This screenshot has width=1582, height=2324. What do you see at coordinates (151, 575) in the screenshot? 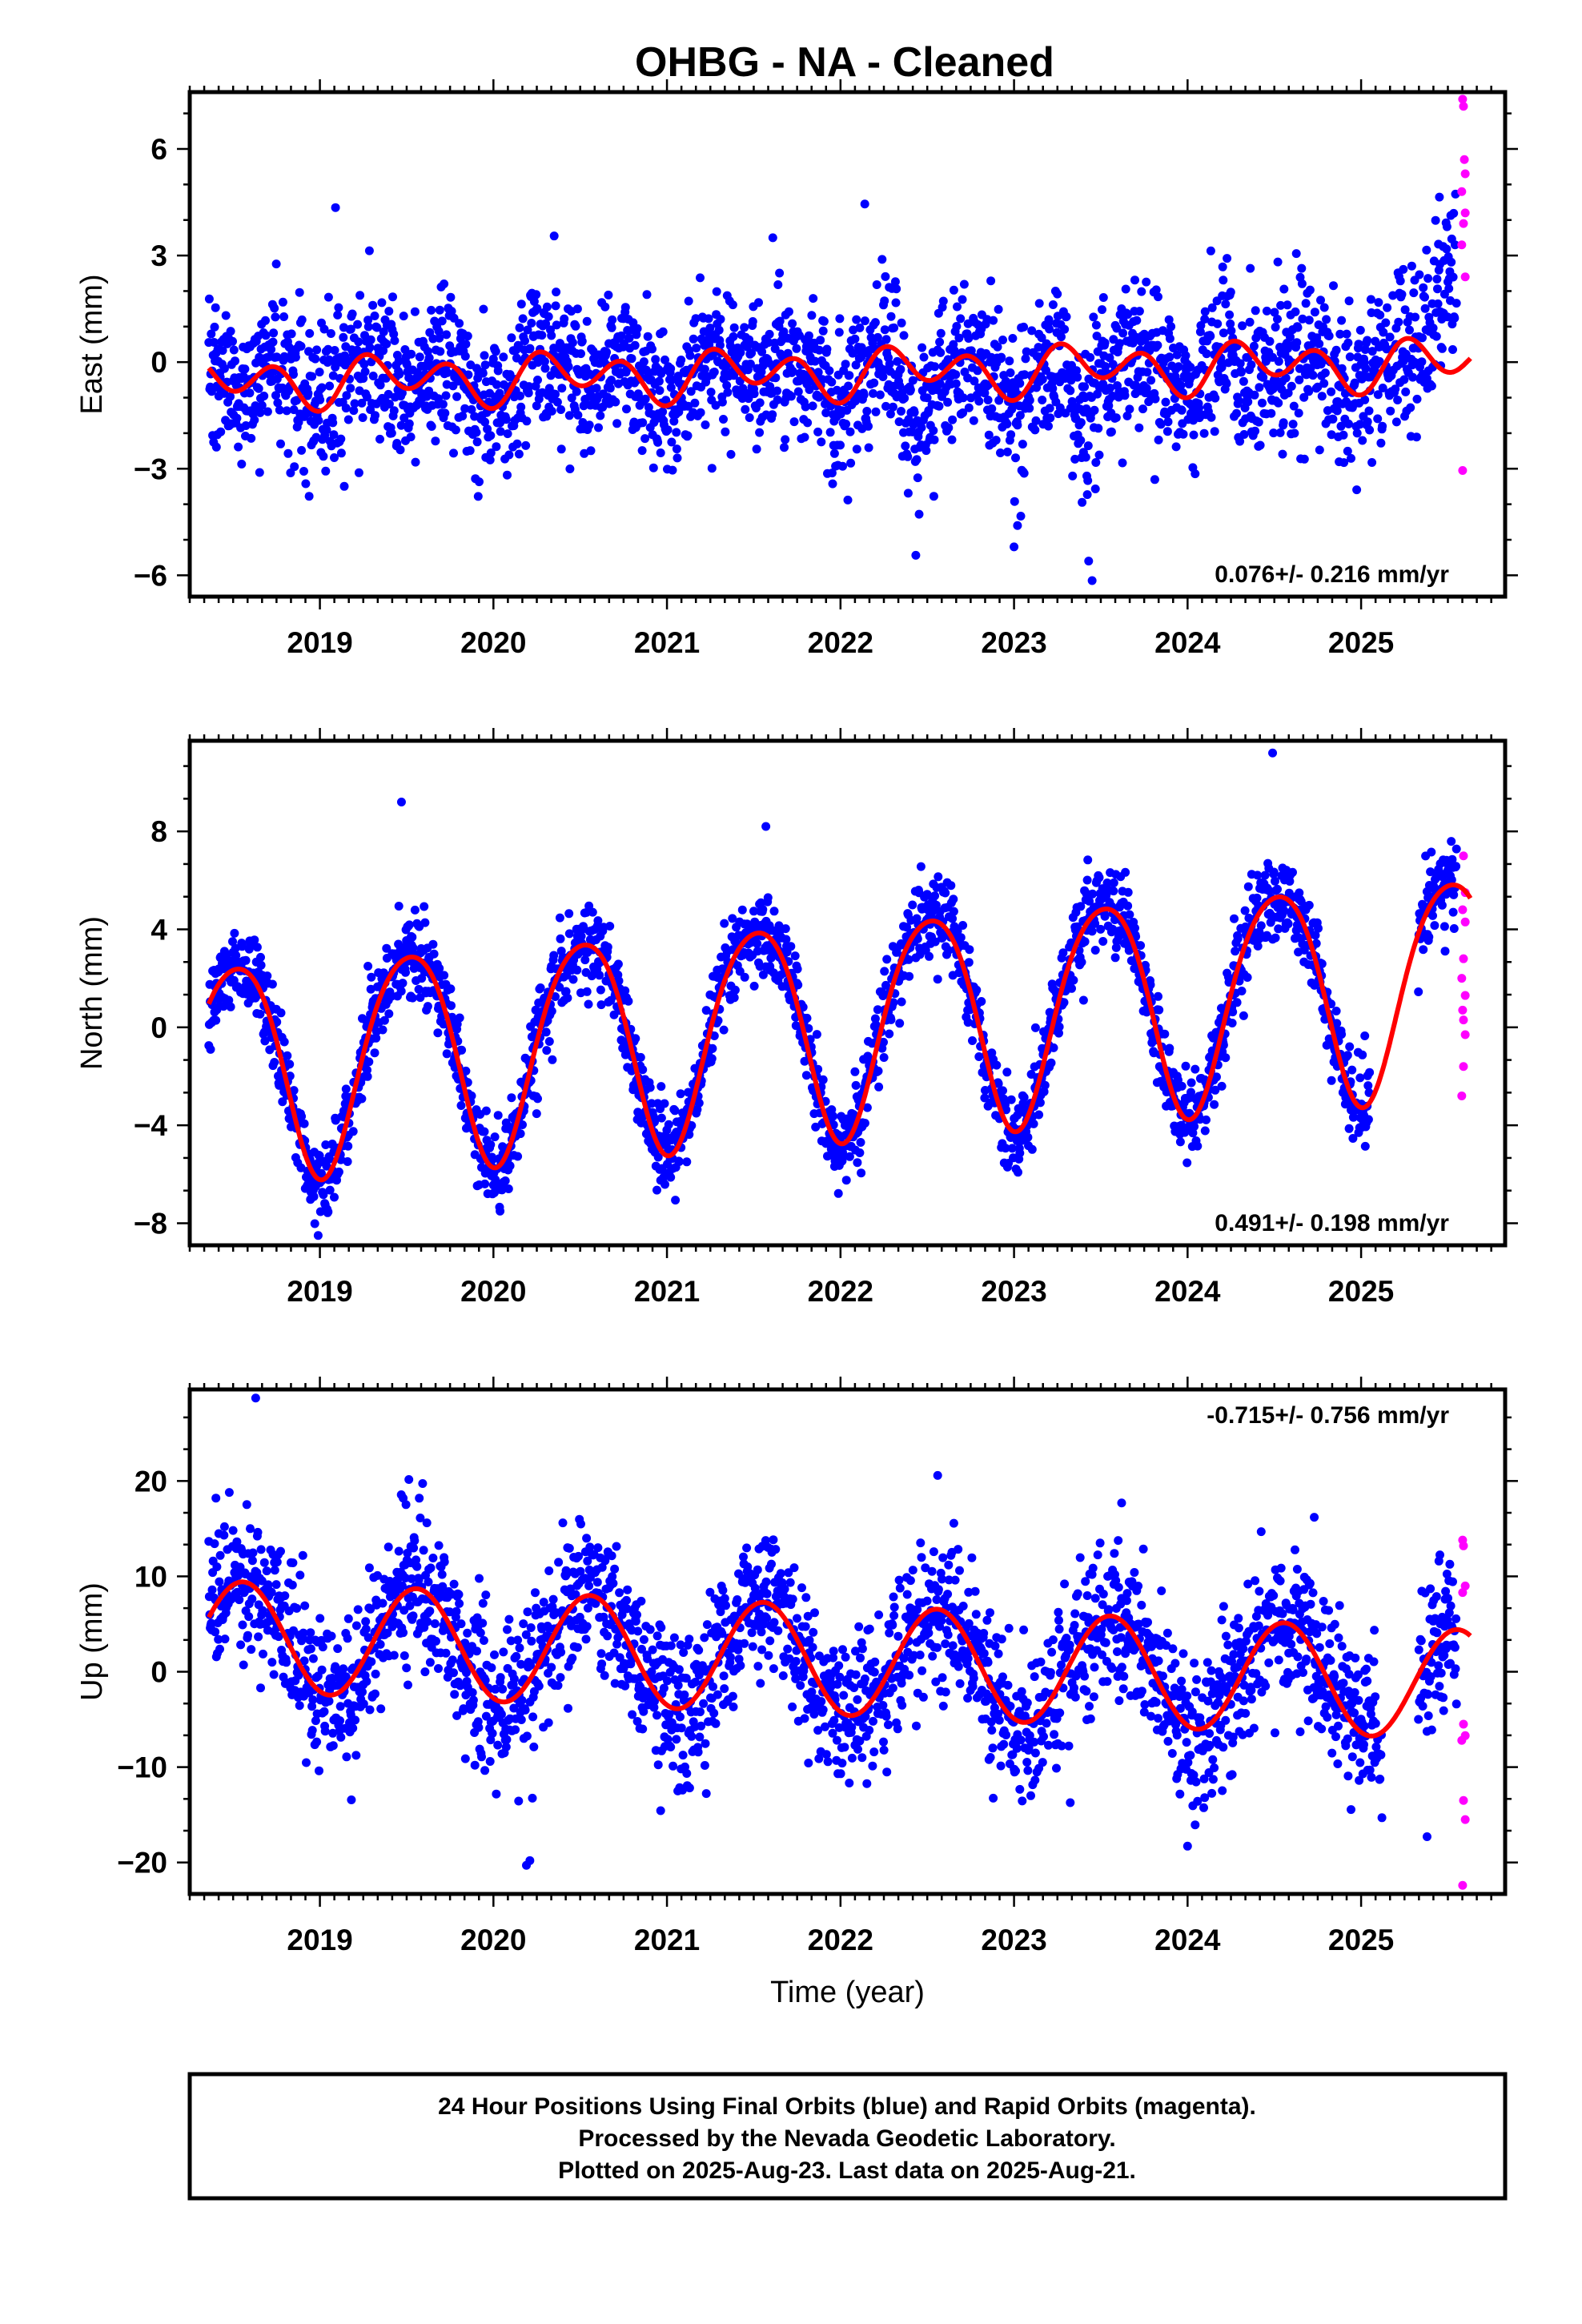
I see `y-tick-label: −6` at bounding box center [151, 575].